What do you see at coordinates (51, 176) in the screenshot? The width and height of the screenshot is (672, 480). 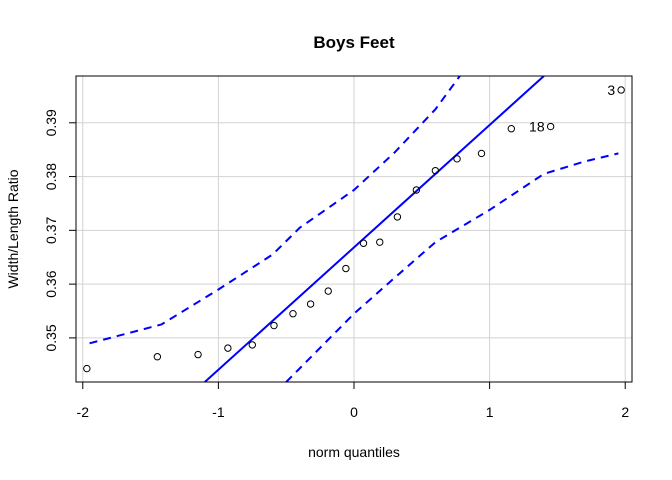 I see `y-tick-label: 0.38` at bounding box center [51, 176].